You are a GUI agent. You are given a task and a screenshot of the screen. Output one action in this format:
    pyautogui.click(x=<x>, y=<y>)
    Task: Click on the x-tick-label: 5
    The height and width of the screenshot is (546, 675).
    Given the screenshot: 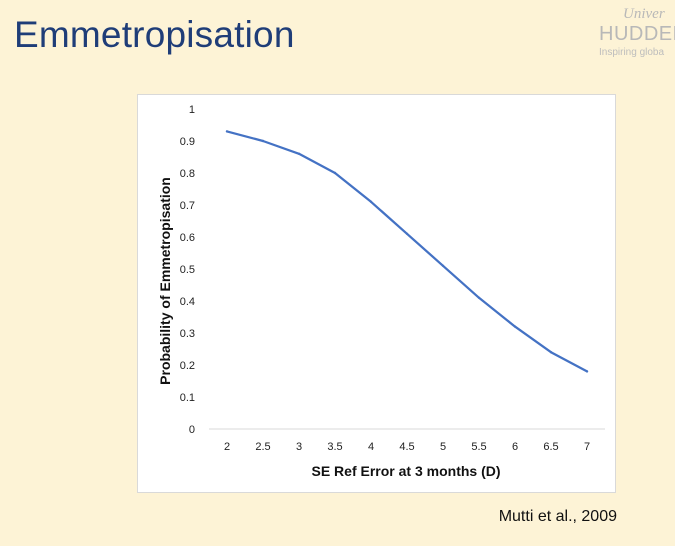 What is the action you would take?
    pyautogui.click(x=443, y=447)
    